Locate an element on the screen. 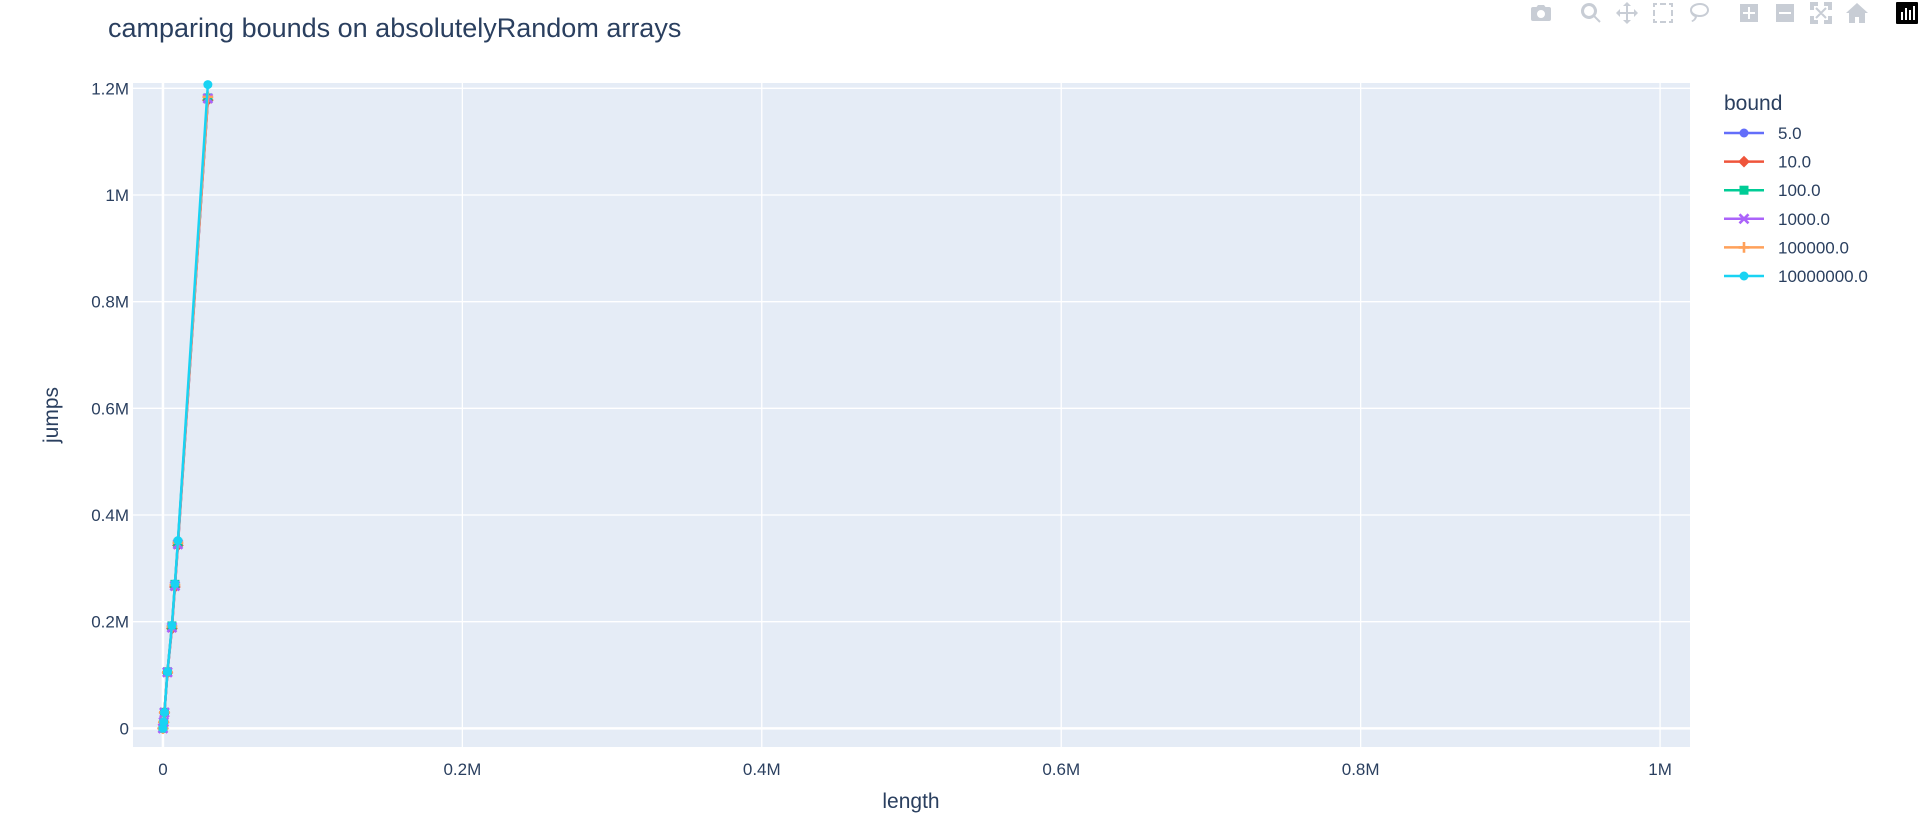 The image size is (1920, 834). y-tick-label: 0 is located at coordinates (124, 728).